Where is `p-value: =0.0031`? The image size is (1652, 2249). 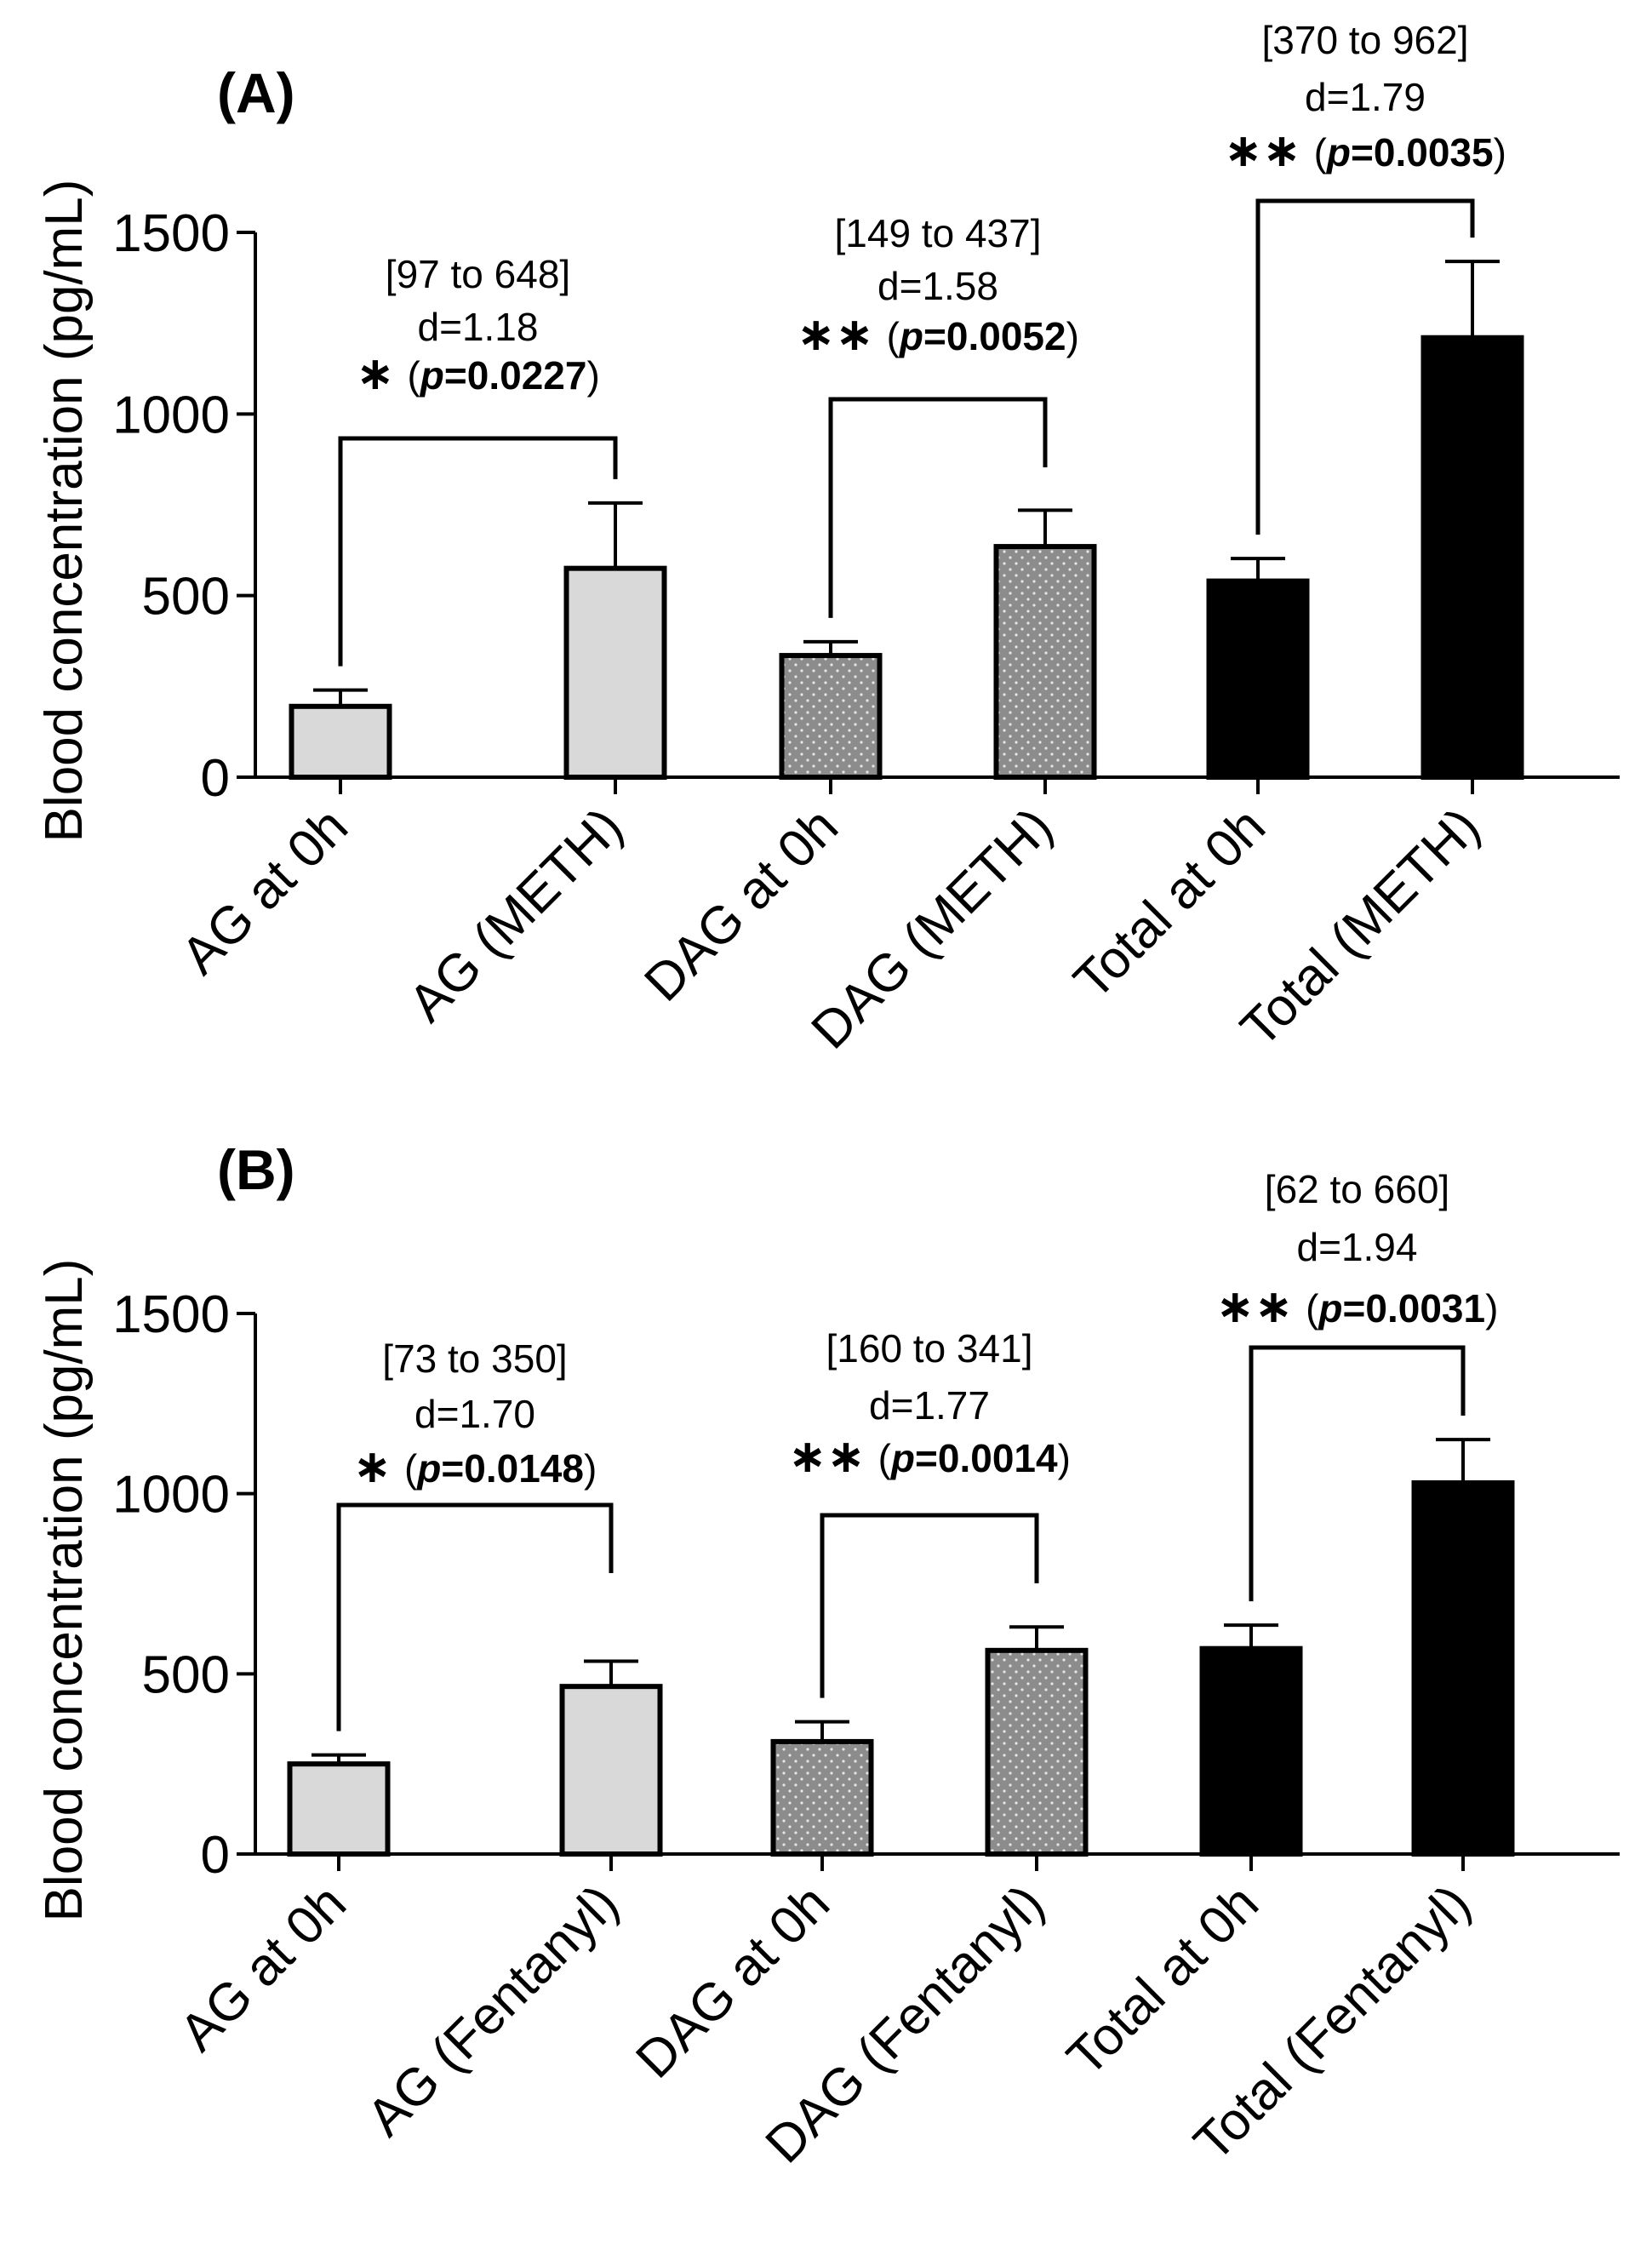 p-value: =0.0031 is located at coordinates (1415, 1308).